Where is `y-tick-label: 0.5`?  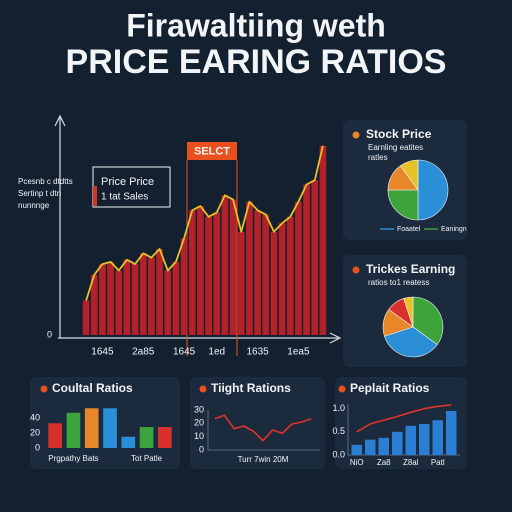 y-tick-label: 0.5 is located at coordinates (338, 431).